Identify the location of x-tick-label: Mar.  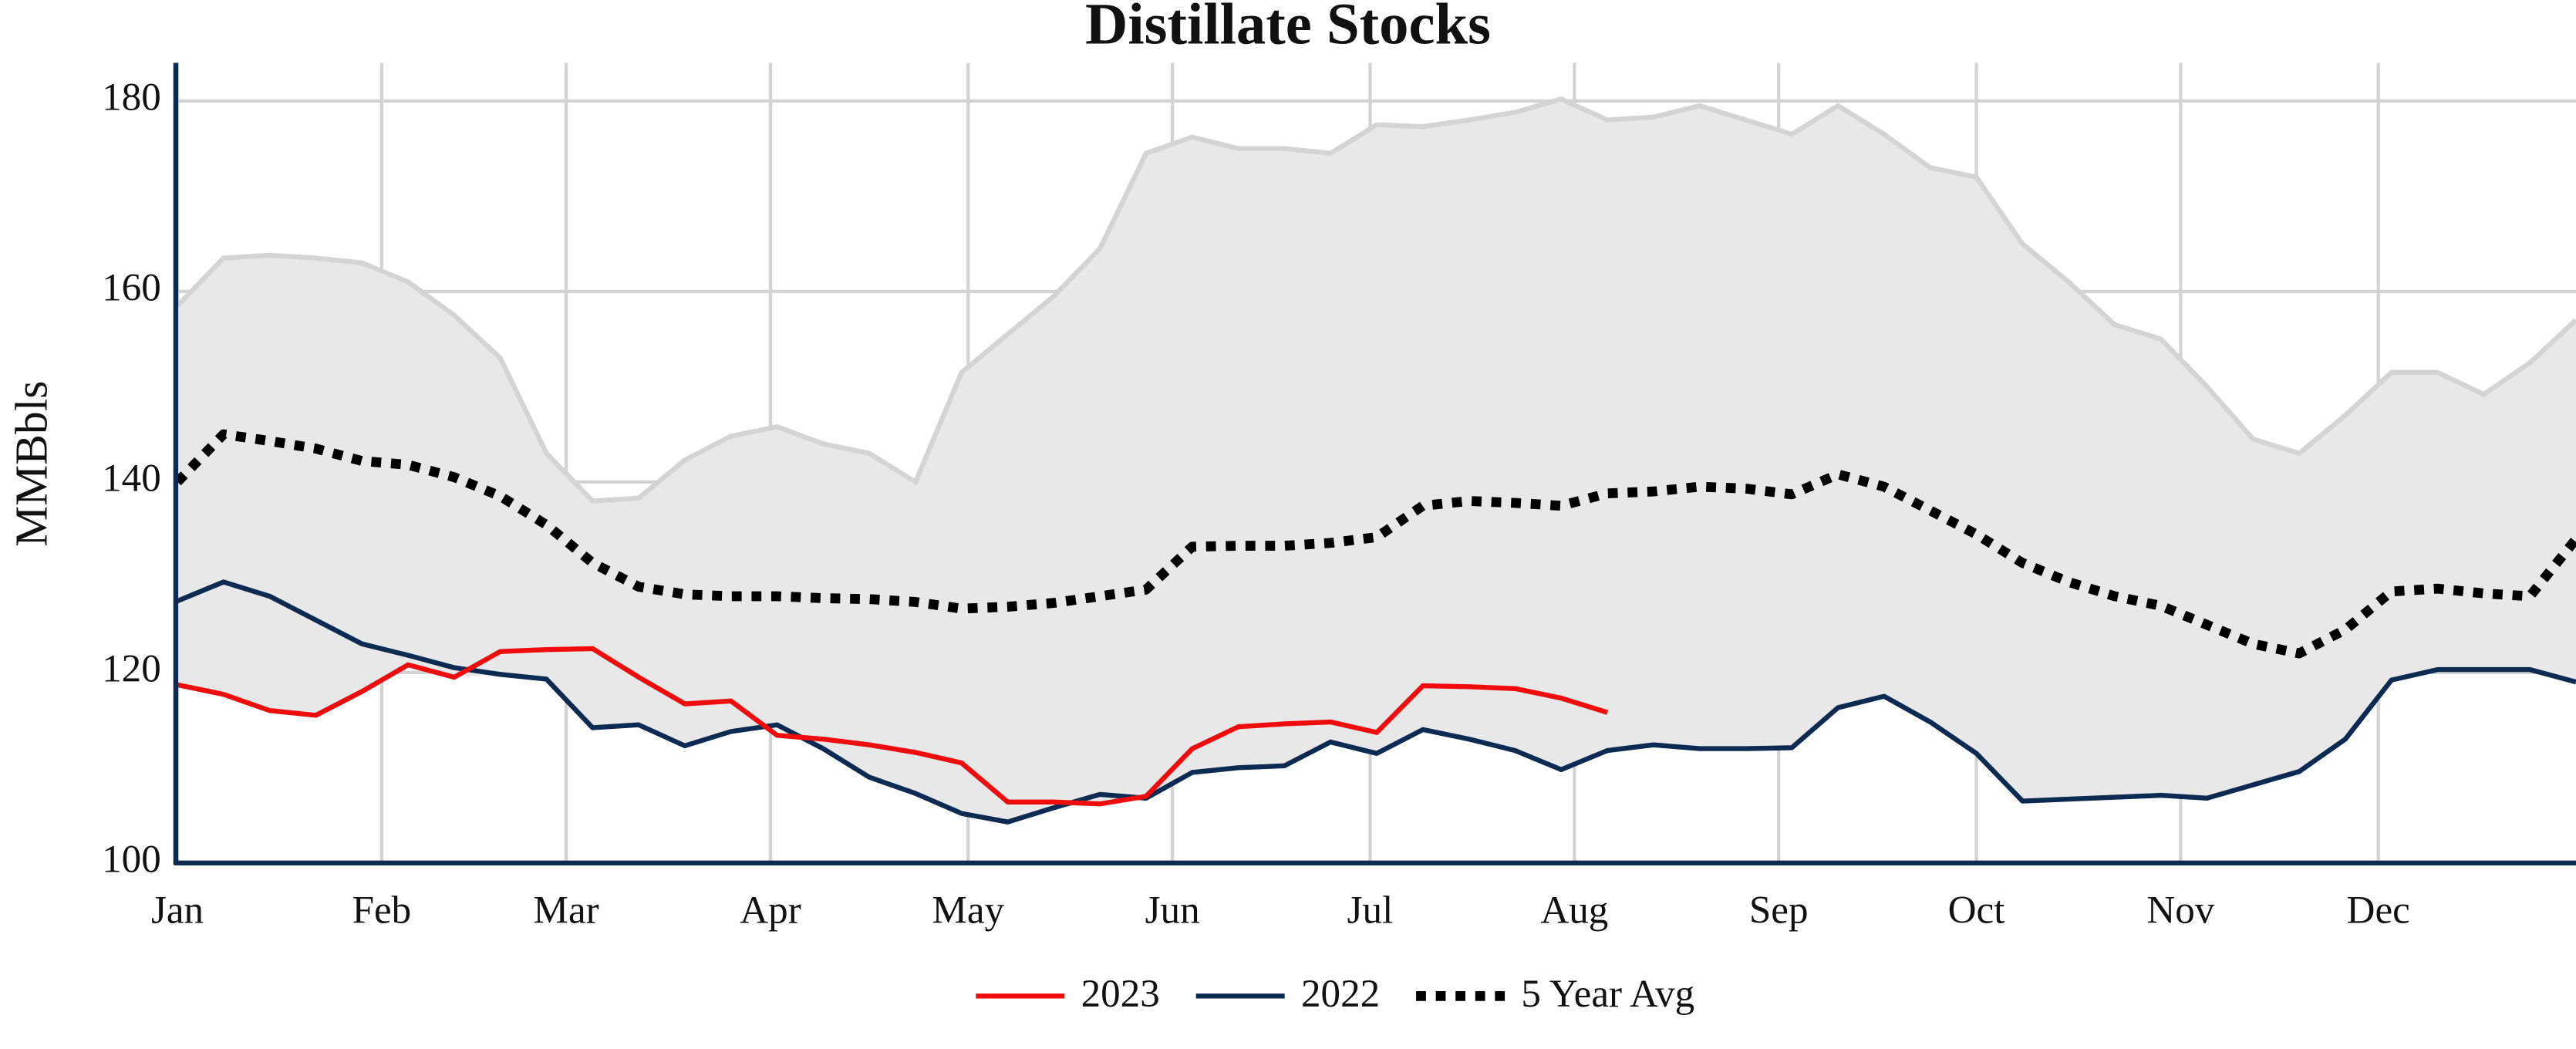
(566, 911).